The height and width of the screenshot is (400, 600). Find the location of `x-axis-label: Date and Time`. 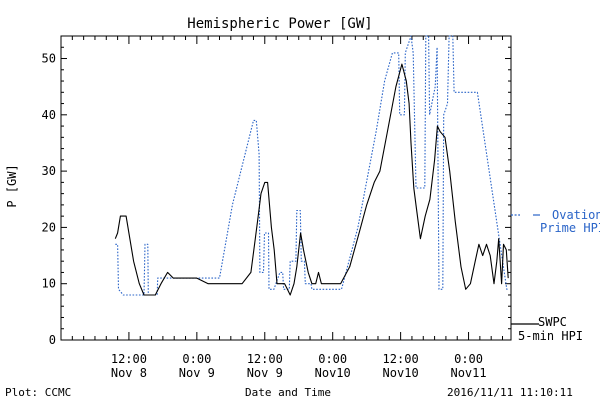

x-axis-label: Date and Time is located at coordinates (288, 392).